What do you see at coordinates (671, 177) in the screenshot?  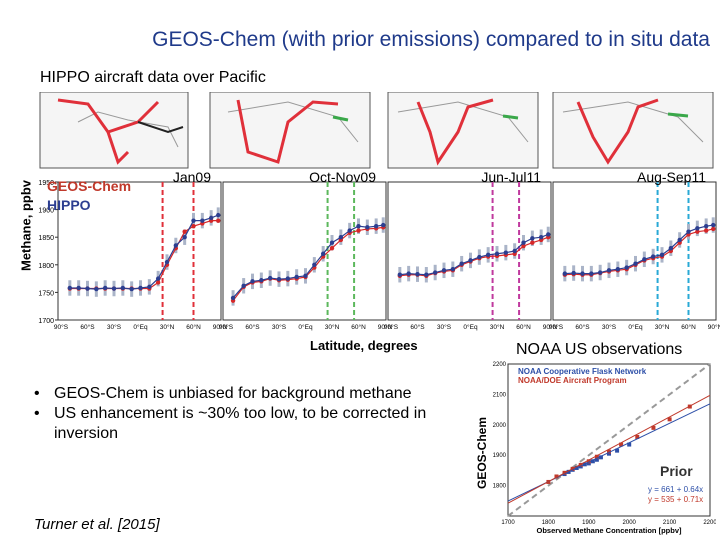 I see `panel-label: Aug-Sep11` at bounding box center [671, 177].